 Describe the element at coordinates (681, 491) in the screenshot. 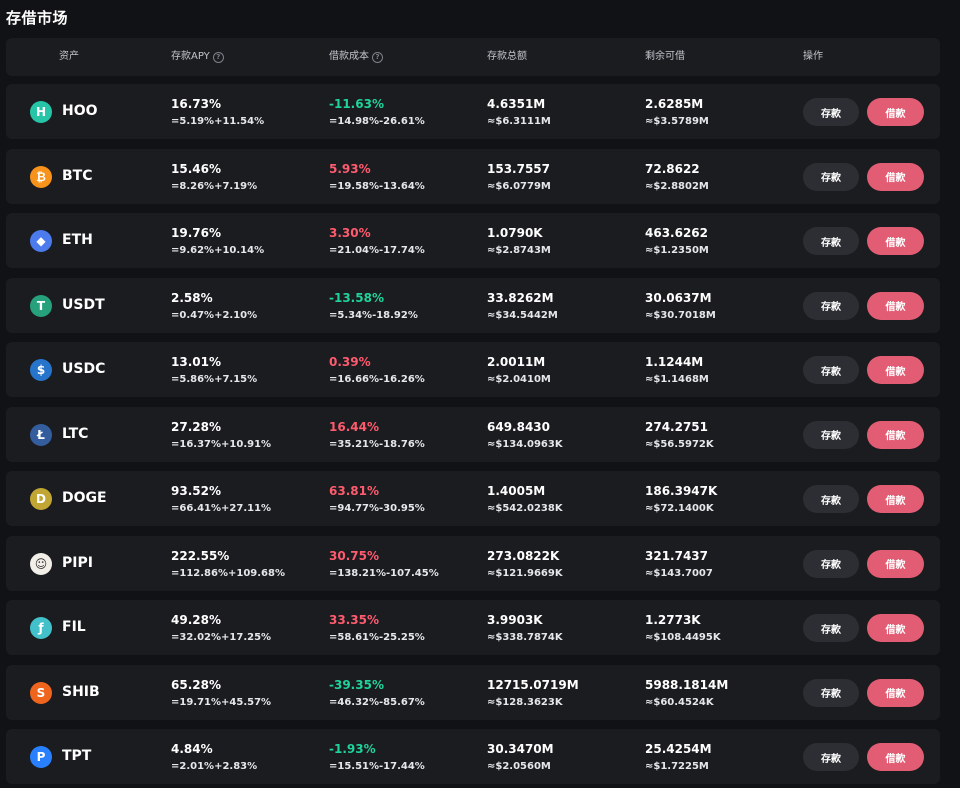

I see `remaining-borrow: 186.3947K` at that location.